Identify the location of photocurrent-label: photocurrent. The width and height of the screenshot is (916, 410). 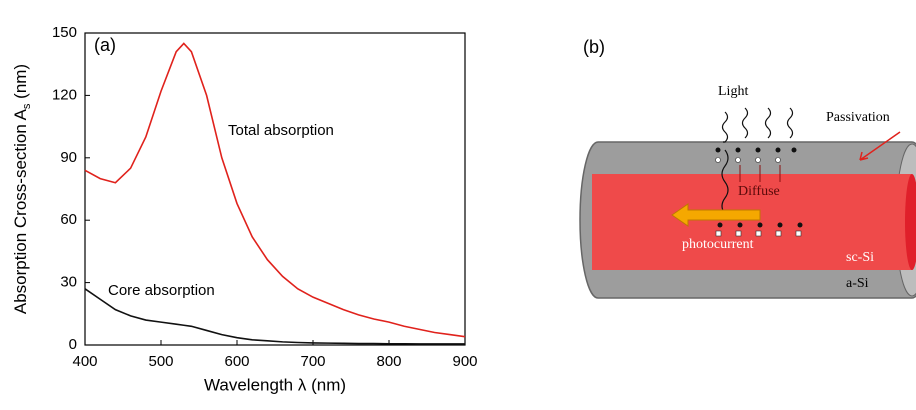
(718, 244).